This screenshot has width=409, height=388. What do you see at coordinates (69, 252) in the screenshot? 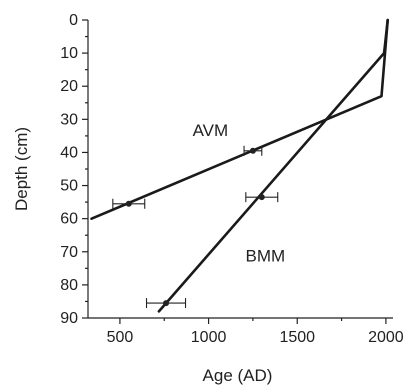
I see `y-tick-label: 70` at bounding box center [69, 252].